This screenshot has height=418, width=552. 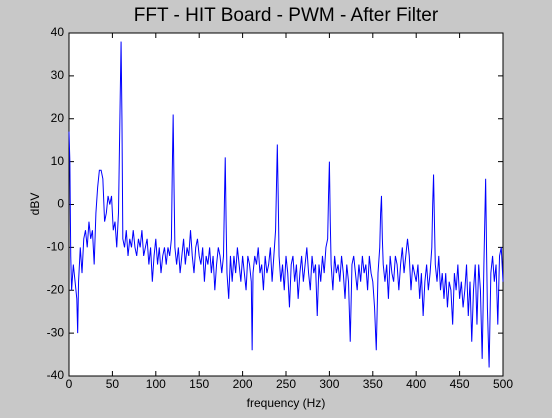 What do you see at coordinates (56, 375) in the screenshot?
I see `y-tick-label: -40` at bounding box center [56, 375].